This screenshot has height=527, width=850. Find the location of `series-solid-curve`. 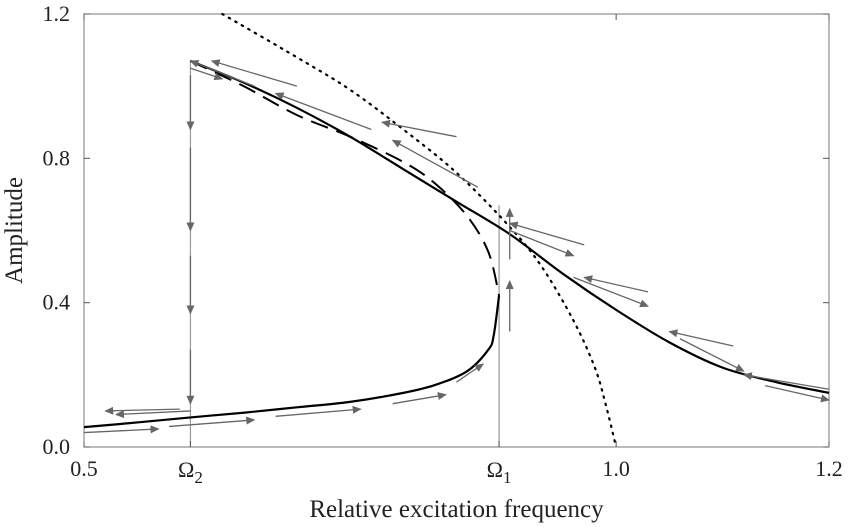

series-solid-curve is located at coordinates (292, 362).